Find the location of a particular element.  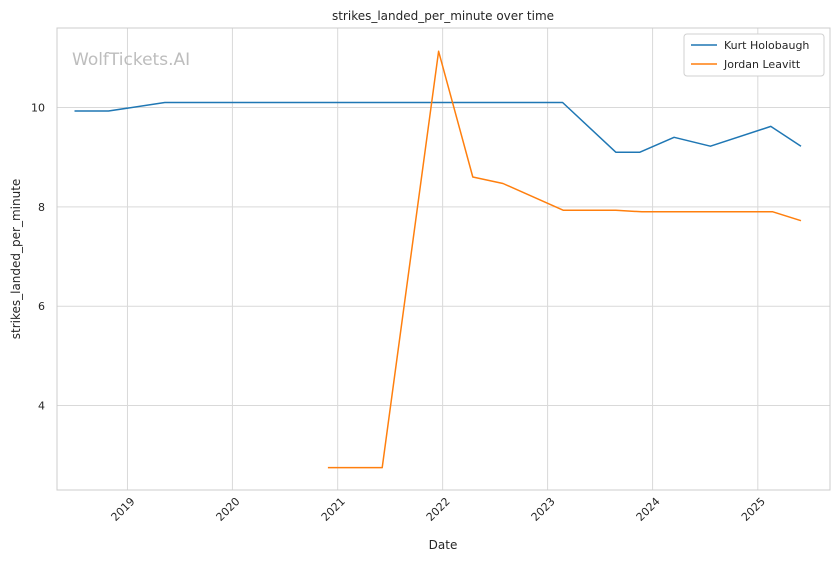

x-axis-title: Date is located at coordinates (443, 545).